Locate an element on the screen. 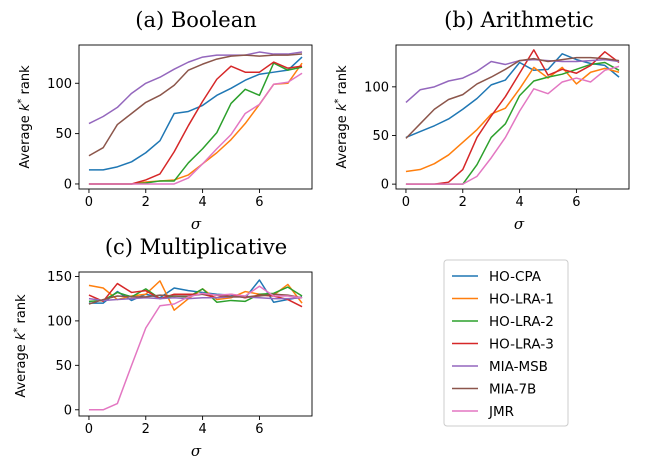  panel-c-title: (c) Multiplicative is located at coordinates (196, 247).